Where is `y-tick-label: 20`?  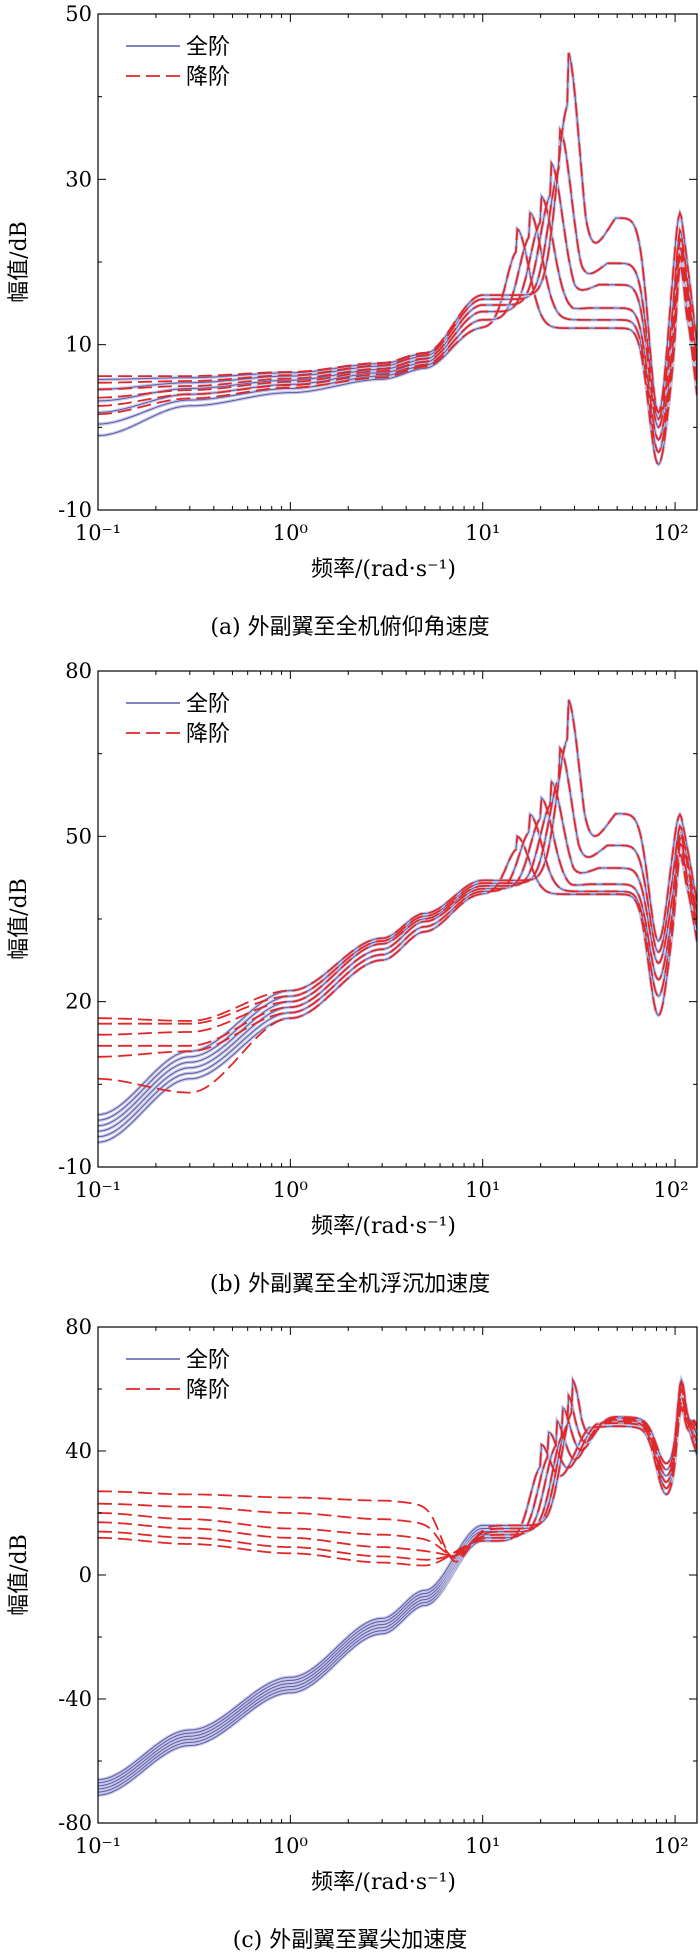
y-tick-label: 20 is located at coordinates (78, 1002).